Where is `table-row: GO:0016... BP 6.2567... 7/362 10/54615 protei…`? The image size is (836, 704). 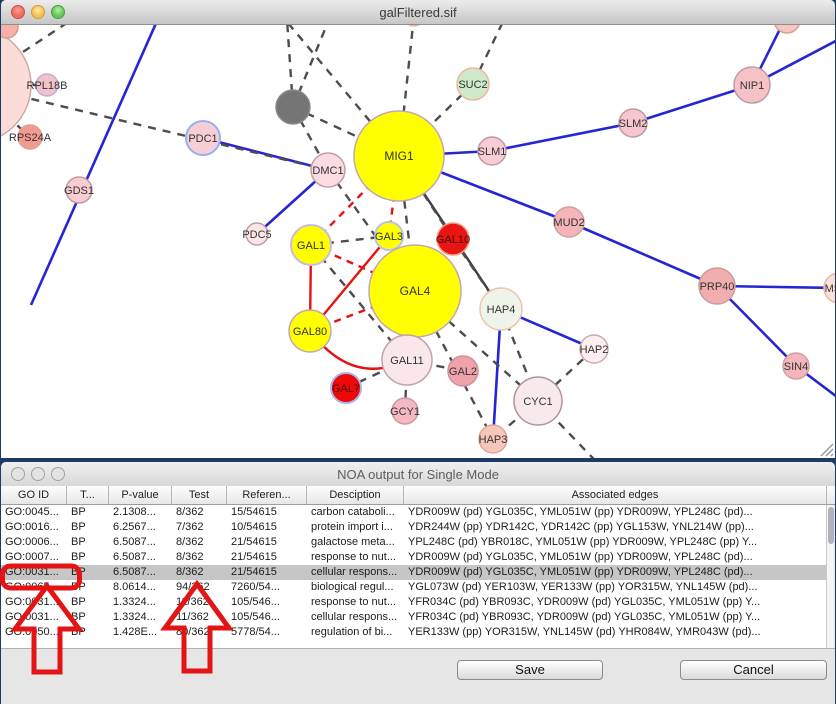 table-row: GO:0016... BP 6.2567... 7/362 10/54615 protei… is located at coordinates (414, 527).